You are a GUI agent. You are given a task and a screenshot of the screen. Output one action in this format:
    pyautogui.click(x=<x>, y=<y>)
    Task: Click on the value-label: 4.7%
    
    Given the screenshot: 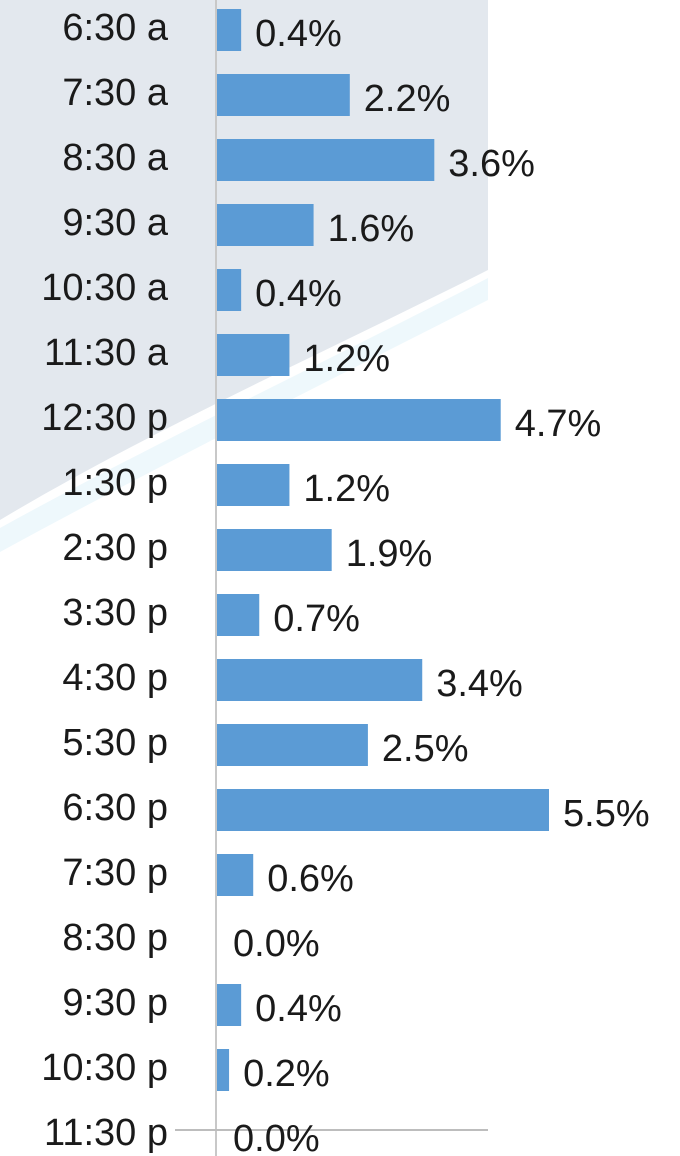 What is the action you would take?
    pyautogui.click(x=558, y=424)
    